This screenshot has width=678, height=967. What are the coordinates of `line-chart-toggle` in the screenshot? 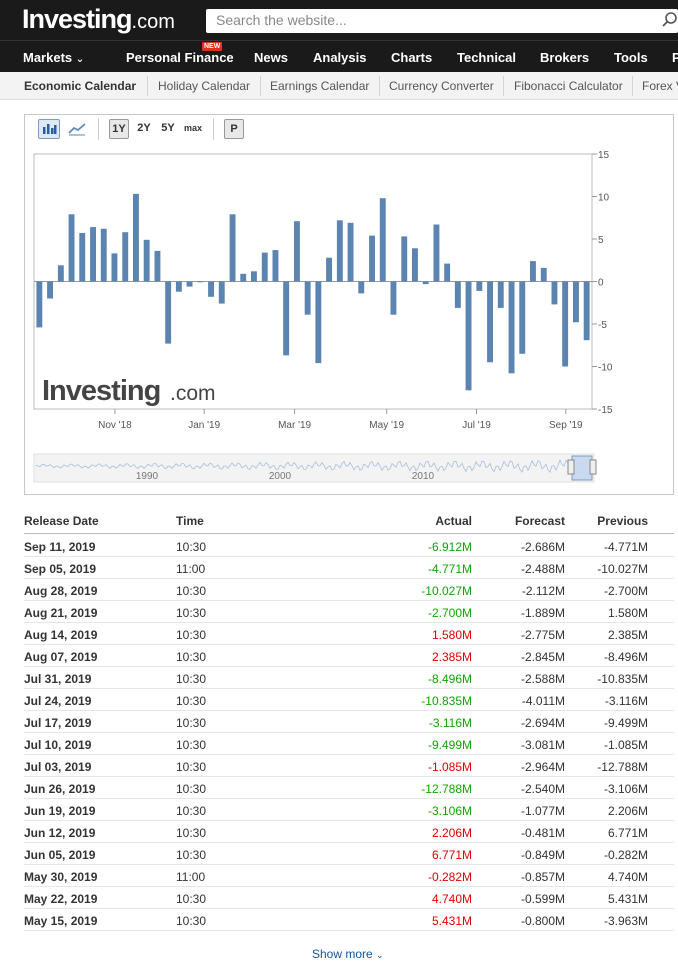 It's located at (77, 129).